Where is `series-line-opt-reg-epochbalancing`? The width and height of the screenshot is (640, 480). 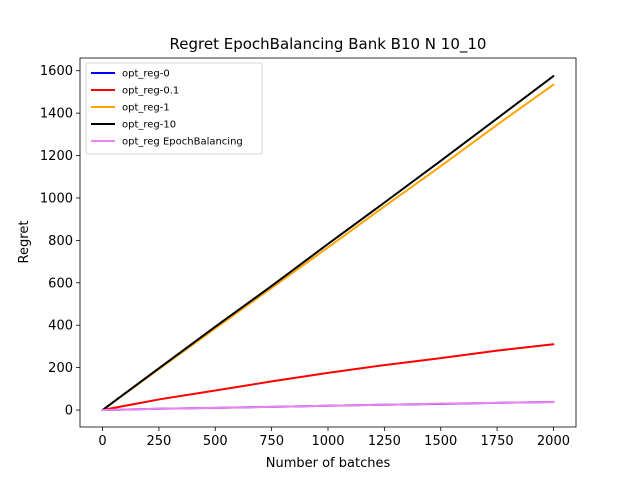 series-line-opt-reg-epochbalancing is located at coordinates (328, 406).